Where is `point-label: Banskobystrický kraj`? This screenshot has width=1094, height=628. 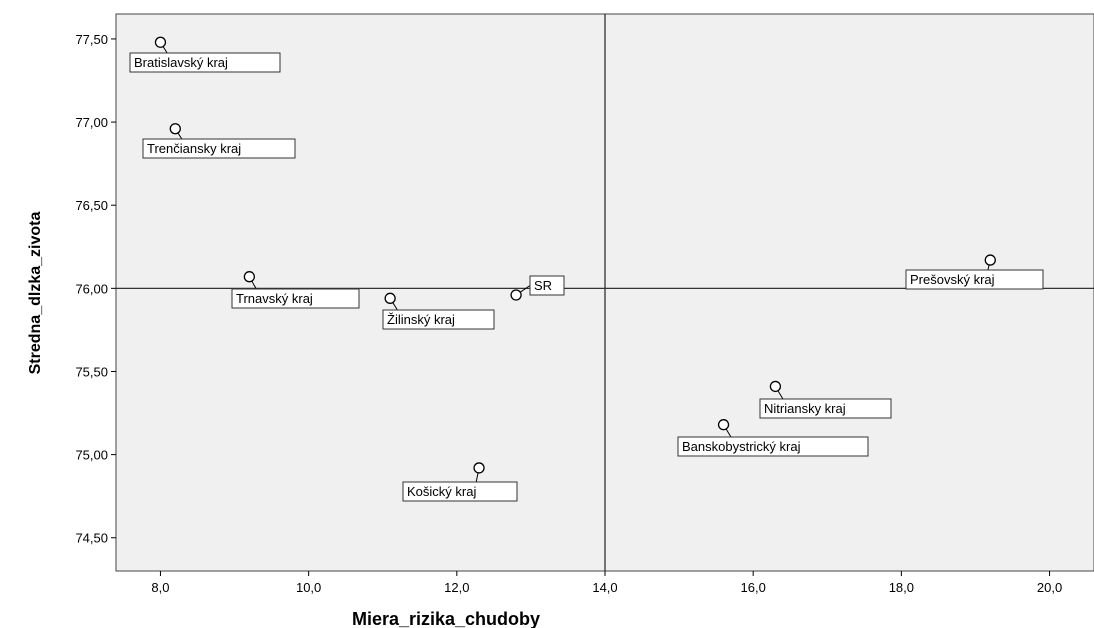 point-label: Banskobystrický kraj is located at coordinates (741, 446).